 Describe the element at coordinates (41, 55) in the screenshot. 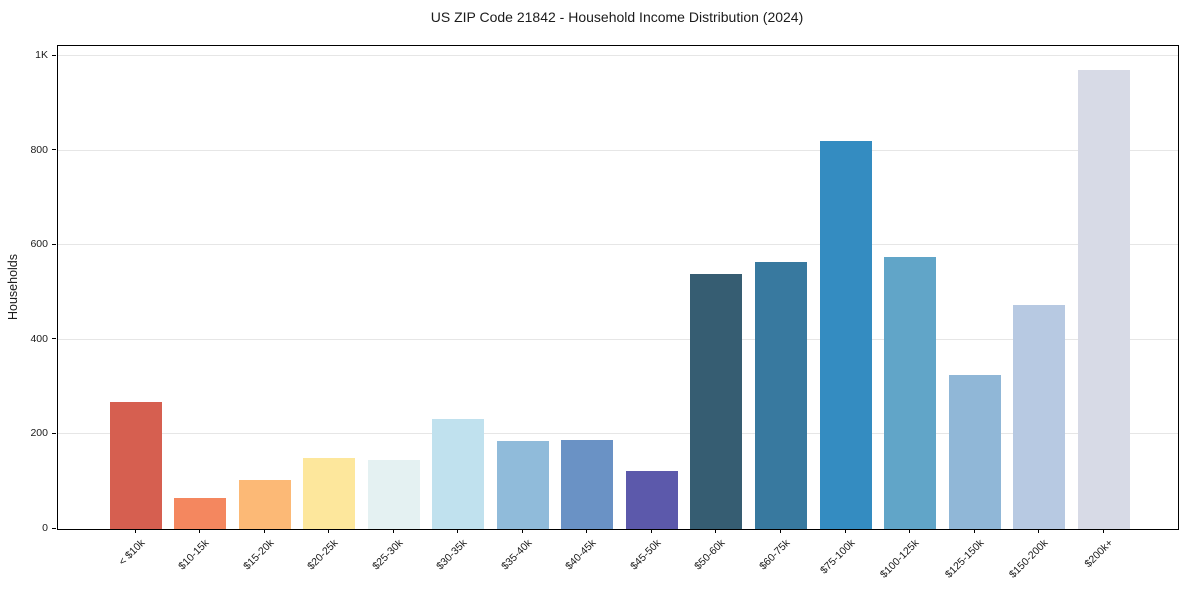

I see `y-tick-label: 1K` at that location.